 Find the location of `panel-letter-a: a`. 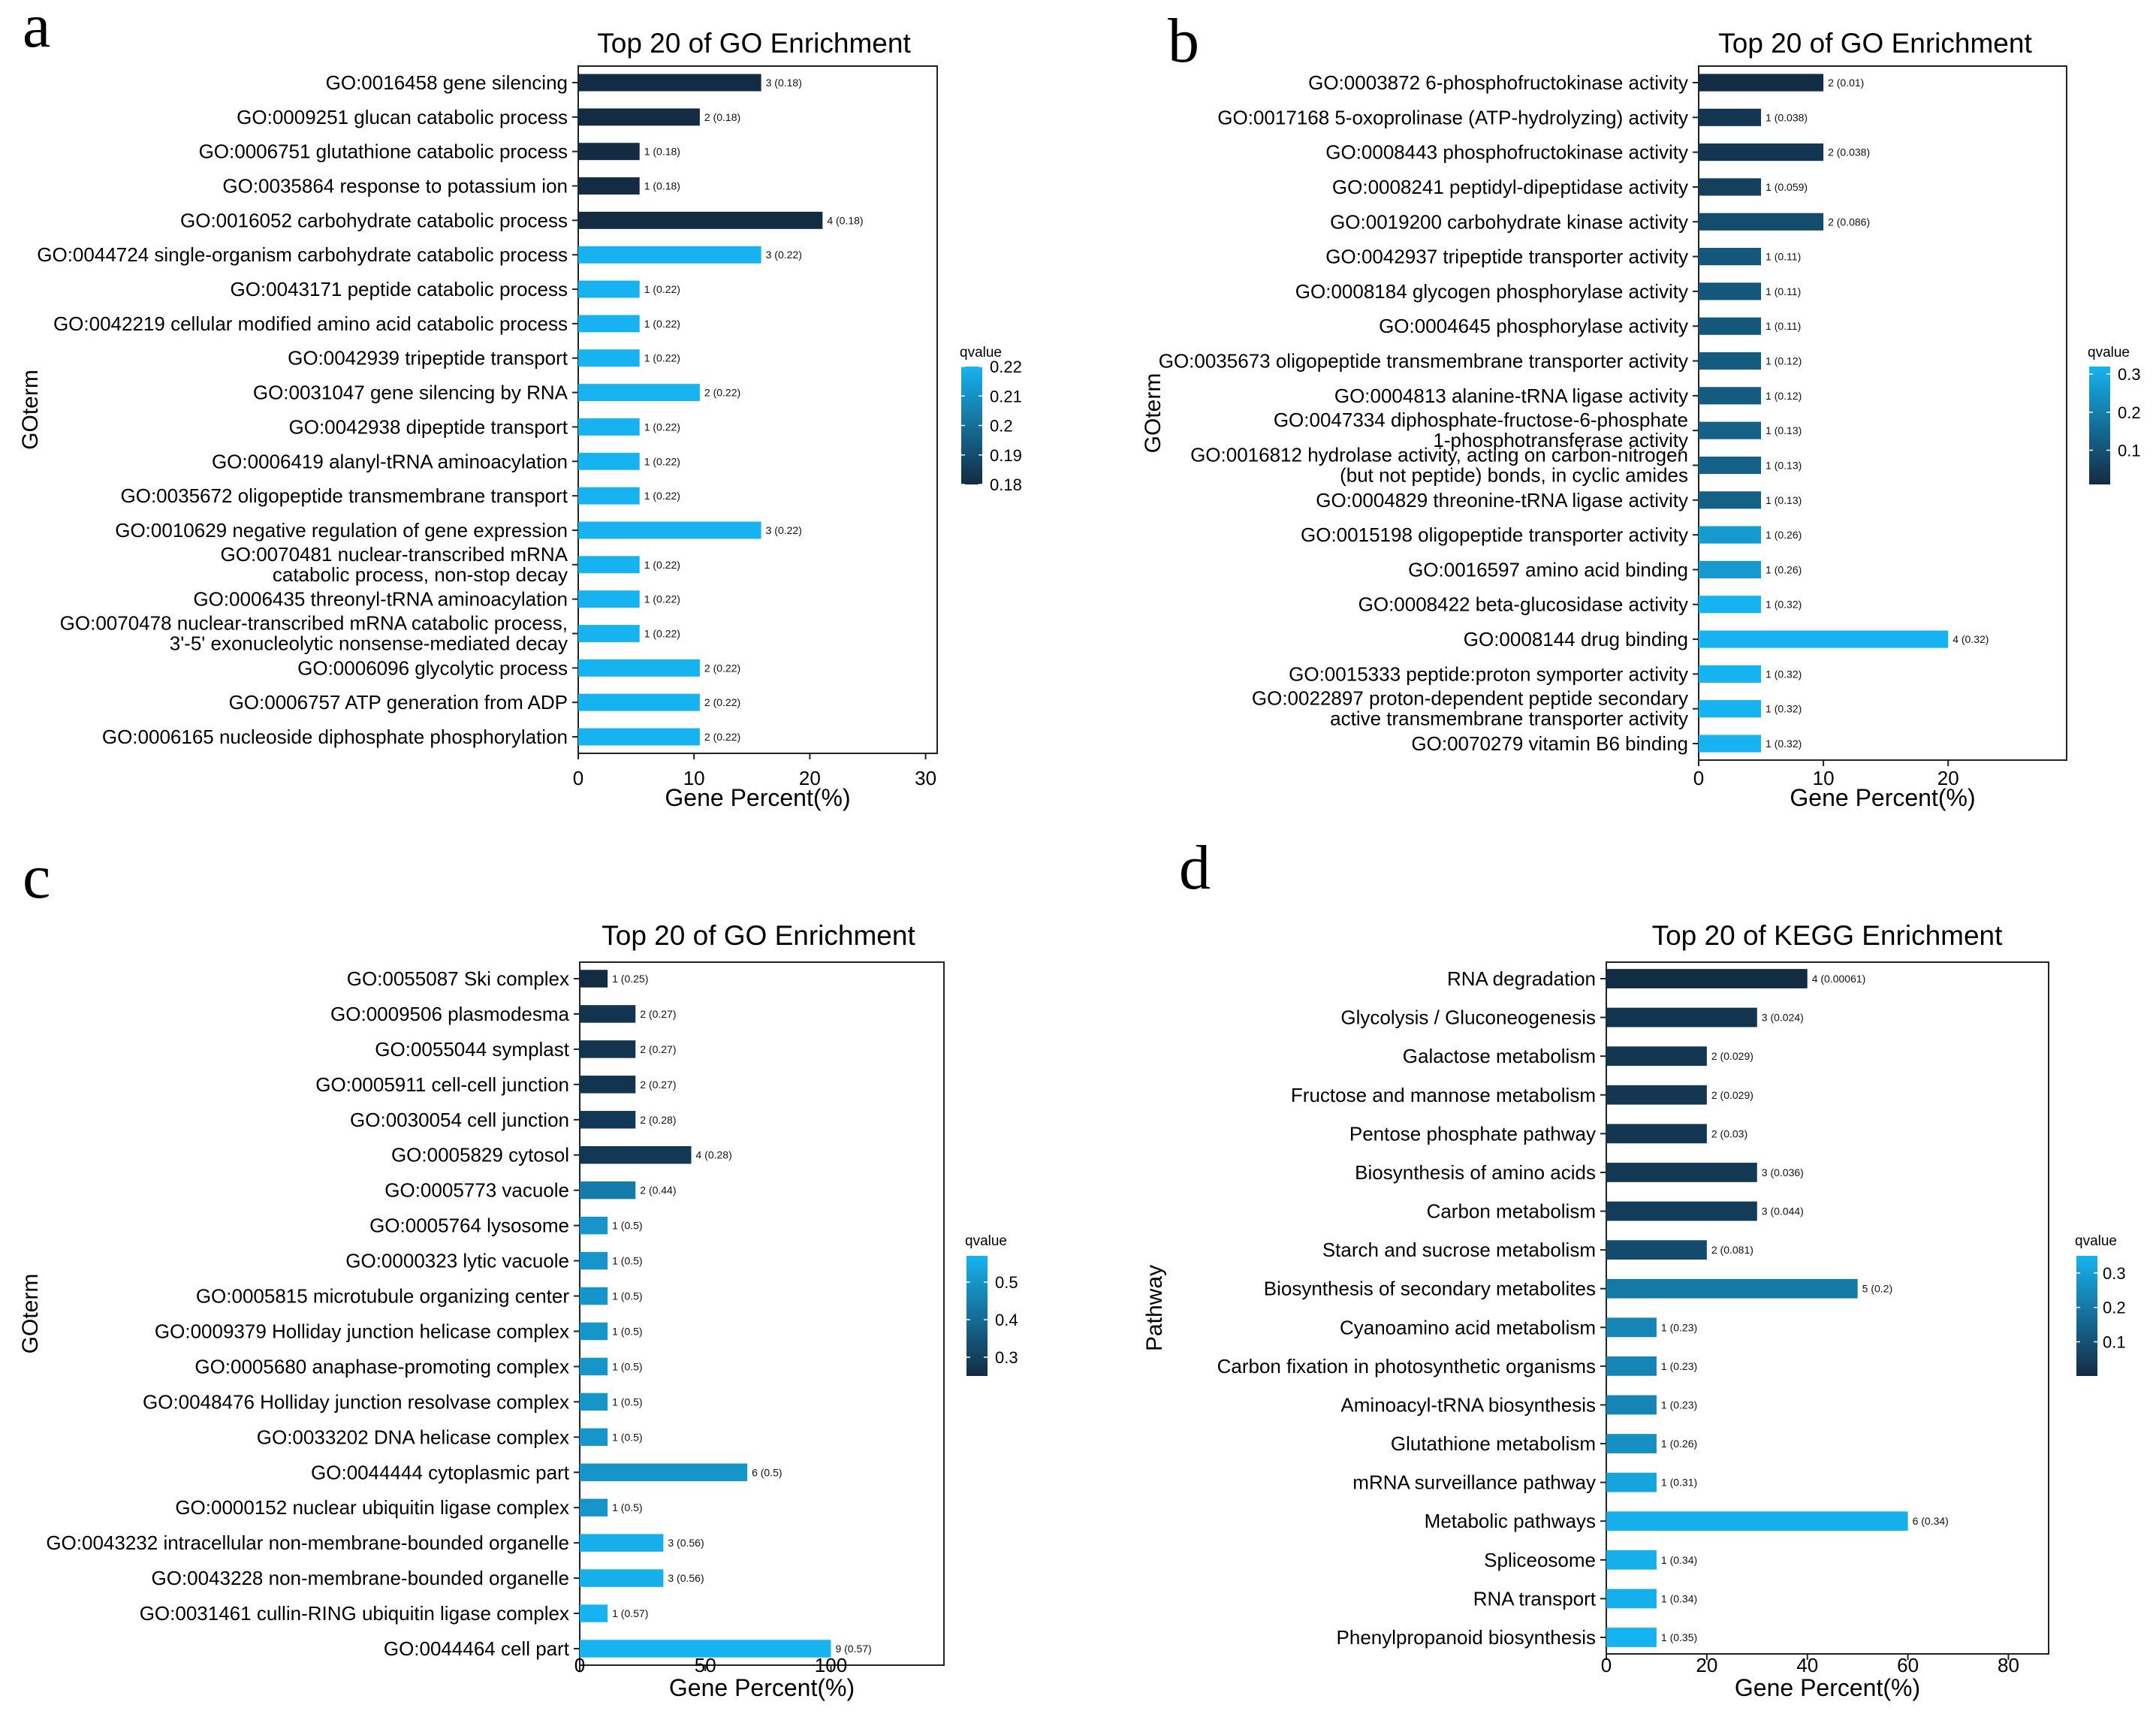

panel-letter-a: a is located at coordinates (37, 31).